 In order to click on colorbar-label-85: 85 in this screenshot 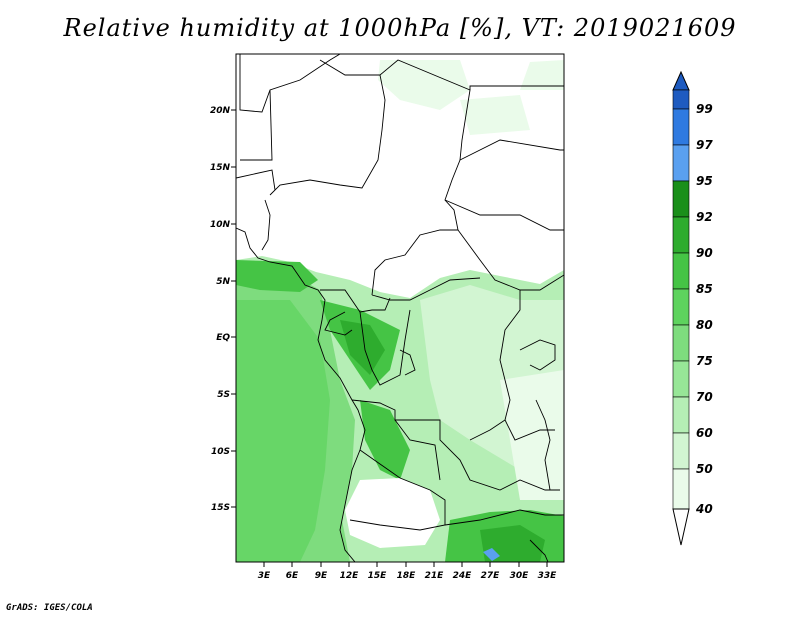, I will do `click(704, 289)`.